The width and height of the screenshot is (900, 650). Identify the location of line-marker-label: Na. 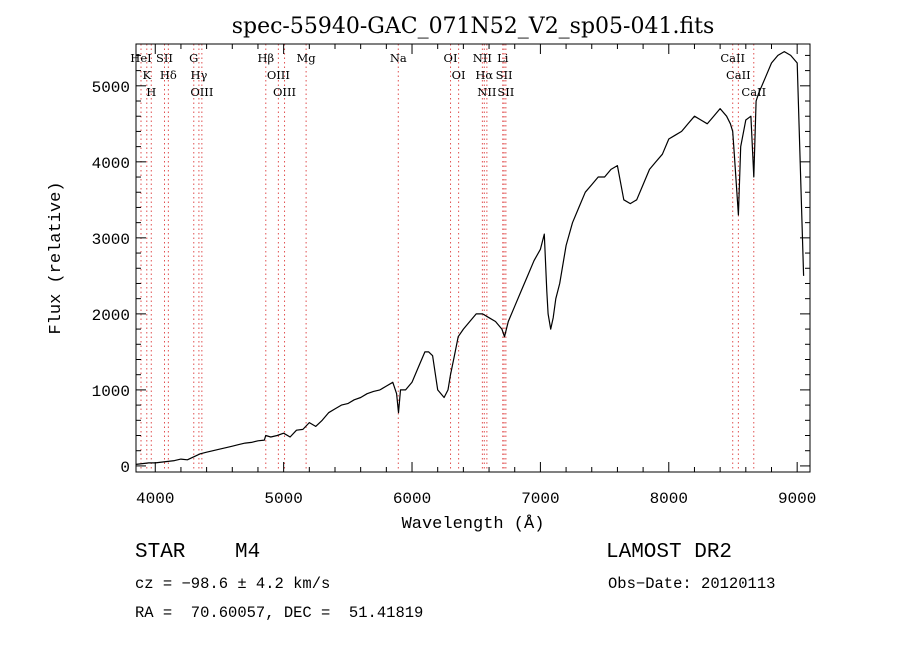
(398, 58).